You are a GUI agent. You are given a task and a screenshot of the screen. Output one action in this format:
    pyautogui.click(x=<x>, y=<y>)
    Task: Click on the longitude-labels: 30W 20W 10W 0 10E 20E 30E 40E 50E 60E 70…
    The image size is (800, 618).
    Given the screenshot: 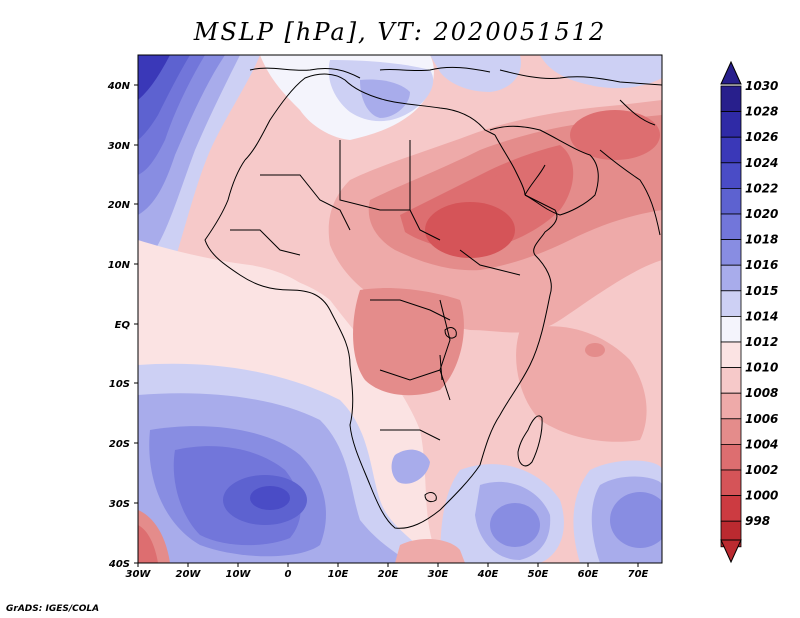 What is the action you would take?
    pyautogui.click(x=387, y=574)
    